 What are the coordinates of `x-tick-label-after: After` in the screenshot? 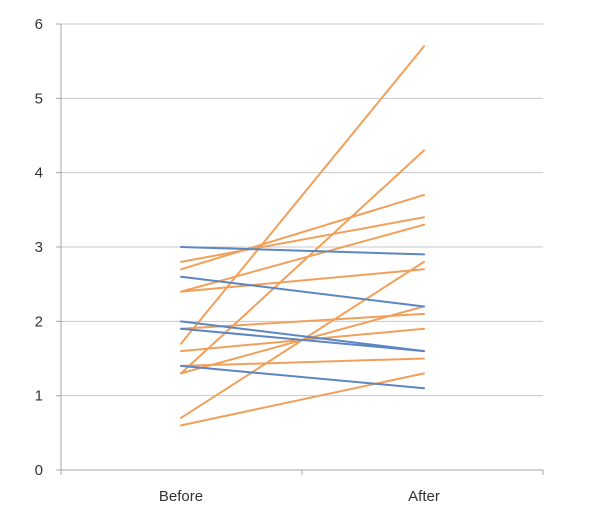 It's located at (424, 496).